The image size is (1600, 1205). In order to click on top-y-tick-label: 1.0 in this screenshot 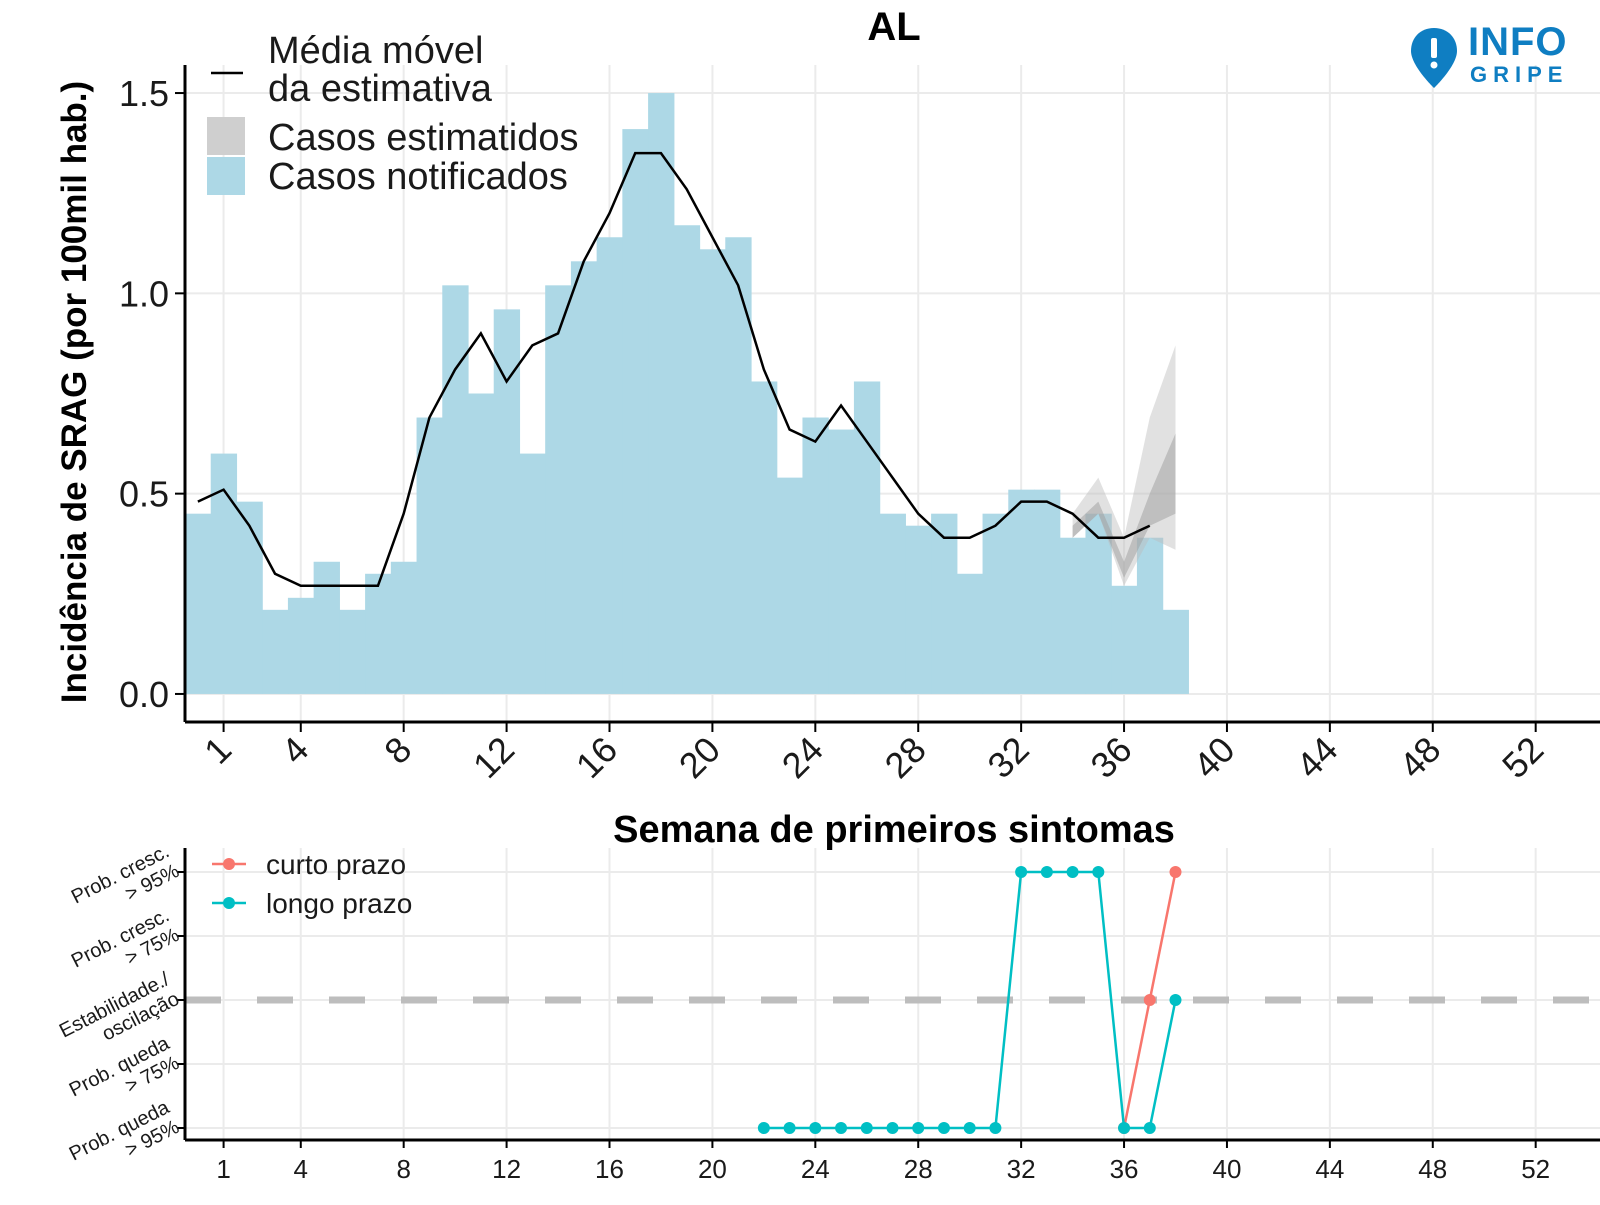, I will do `click(144, 293)`.